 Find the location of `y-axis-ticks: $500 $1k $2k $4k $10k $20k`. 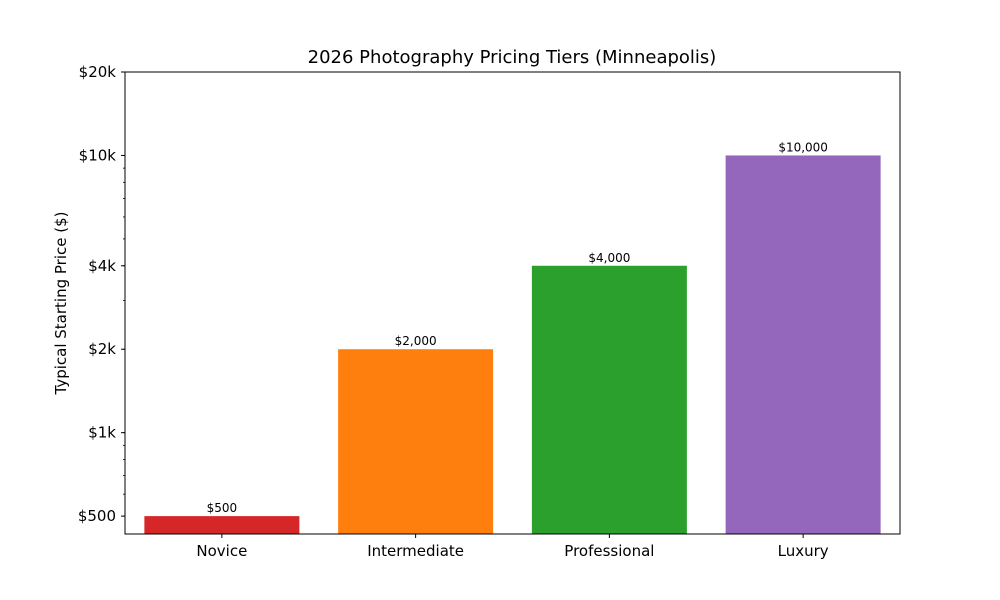

y-axis-ticks: $500 $1k $2k $4k $10k $20k is located at coordinates (101, 294).